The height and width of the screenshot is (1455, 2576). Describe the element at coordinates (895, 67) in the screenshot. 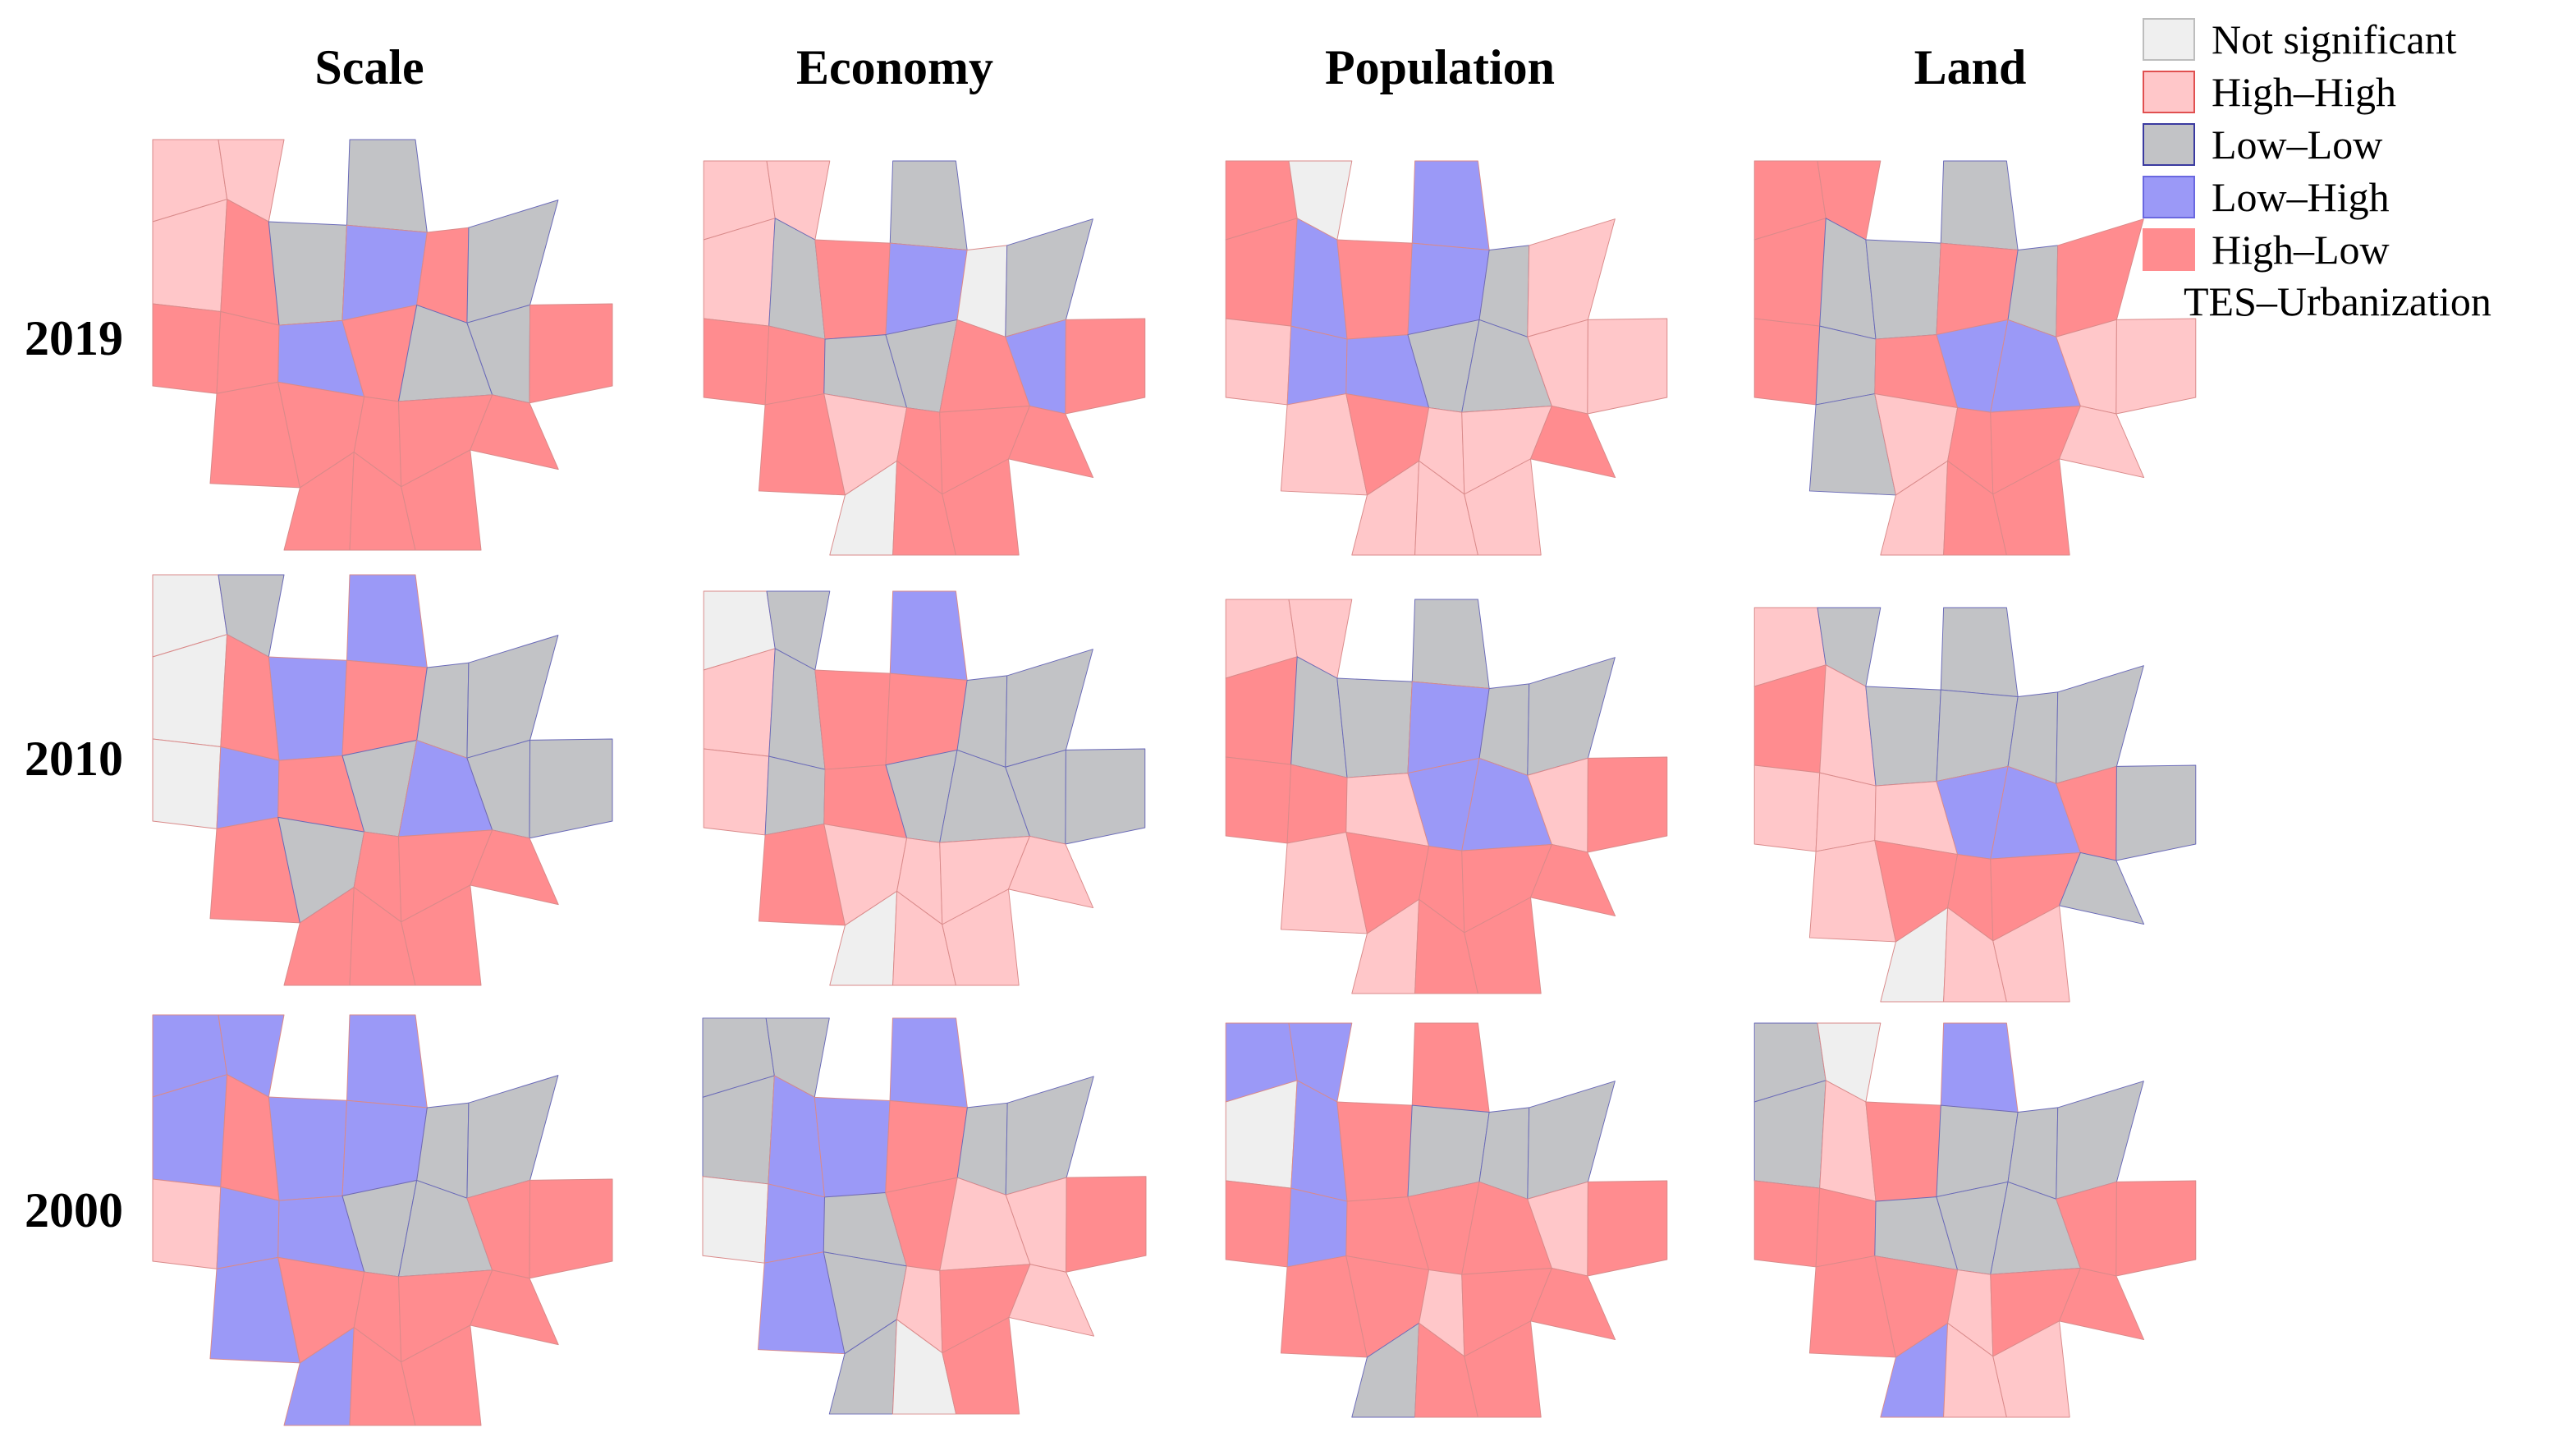

I see `column-title-economy: Economy` at that location.